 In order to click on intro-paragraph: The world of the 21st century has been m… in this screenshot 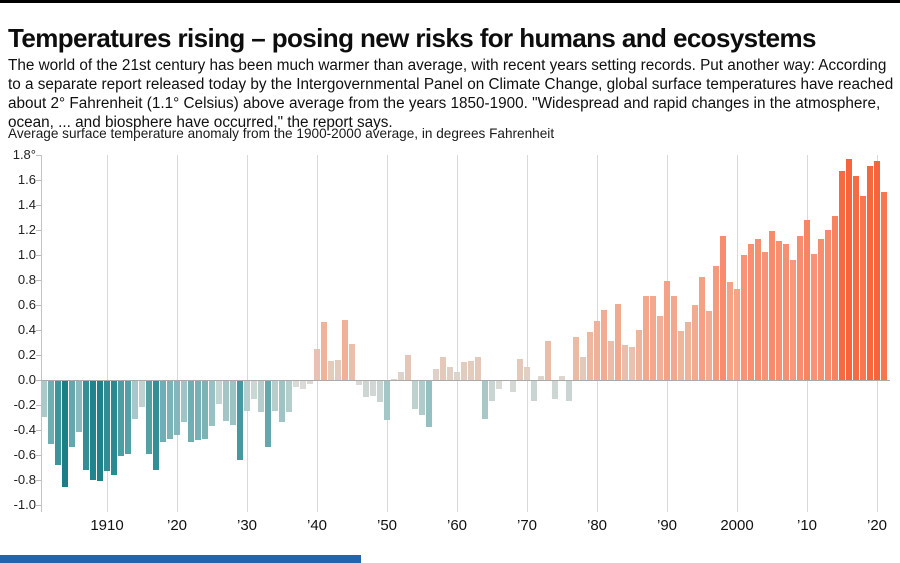, I will do `click(451, 94)`.